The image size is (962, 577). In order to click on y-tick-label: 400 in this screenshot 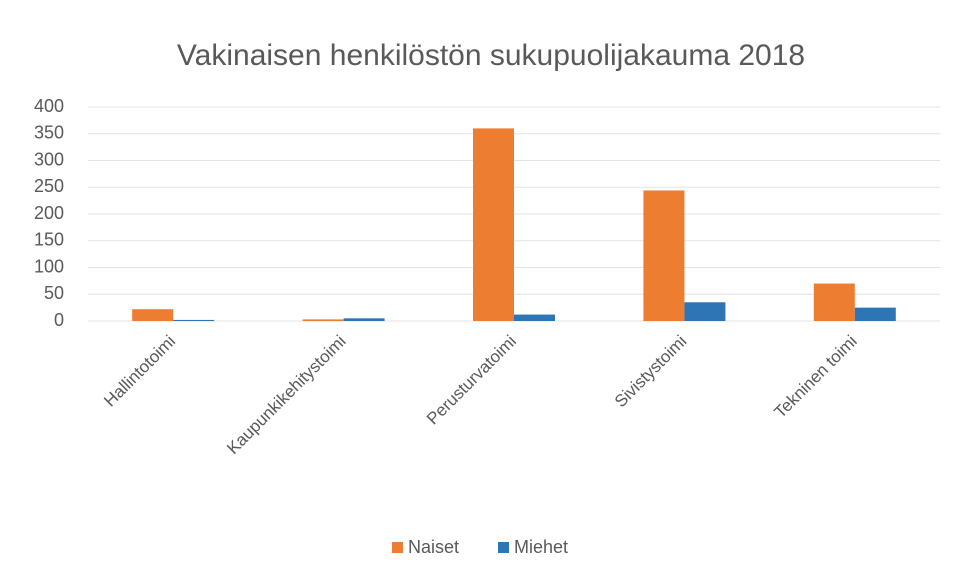, I will do `click(49, 106)`.